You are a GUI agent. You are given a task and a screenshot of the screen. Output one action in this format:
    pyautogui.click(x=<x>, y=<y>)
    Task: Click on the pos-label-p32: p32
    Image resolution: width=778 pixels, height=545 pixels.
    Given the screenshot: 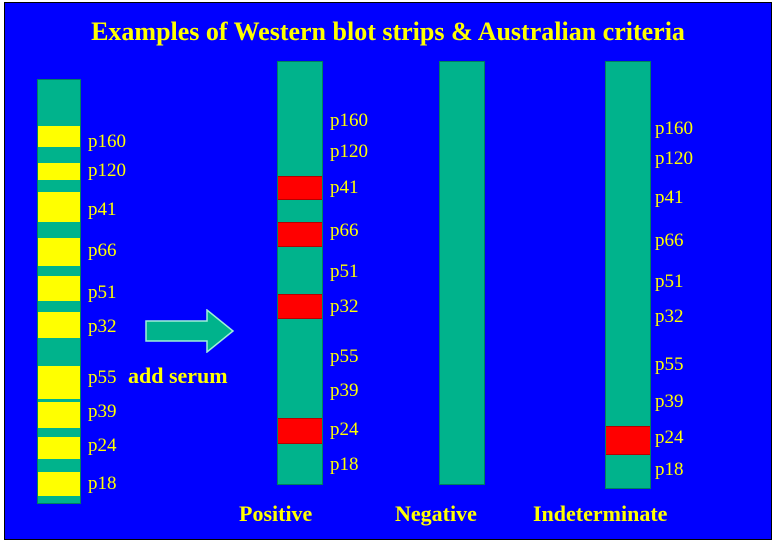 What is the action you would take?
    pyautogui.click(x=344, y=306)
    